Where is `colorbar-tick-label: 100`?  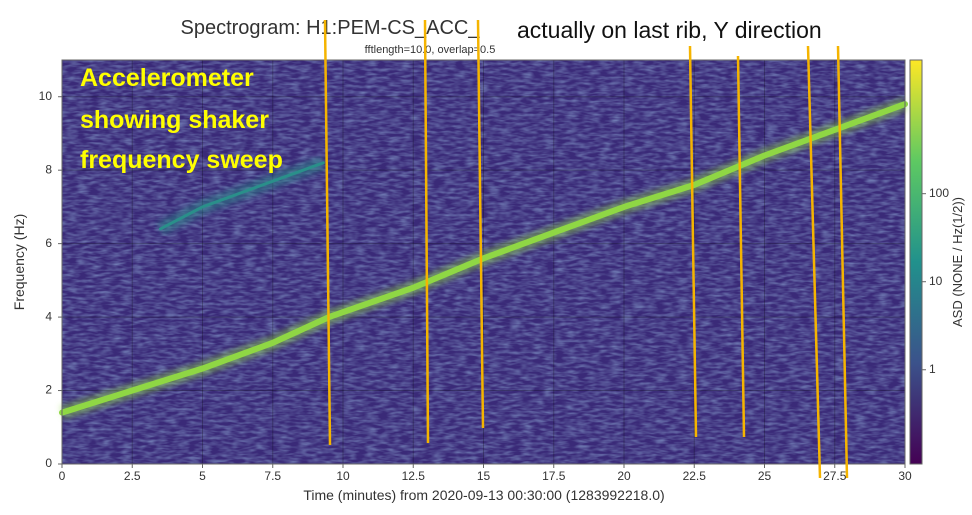
colorbar-tick-label: 100 is located at coordinates (939, 193).